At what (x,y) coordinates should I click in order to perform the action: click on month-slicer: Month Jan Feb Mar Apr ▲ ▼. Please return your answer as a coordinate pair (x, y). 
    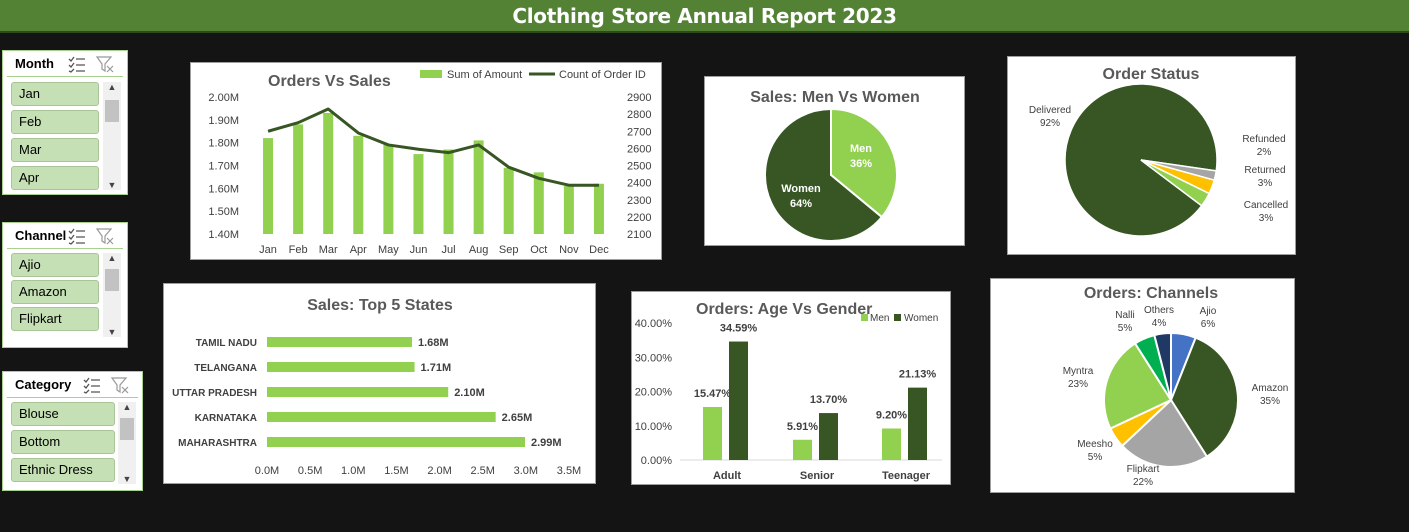
    Looking at the image, I should click on (65, 122).